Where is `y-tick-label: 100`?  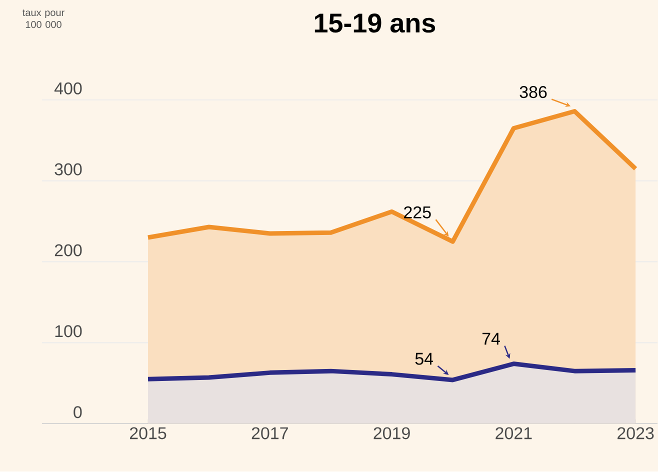
y-tick-label: 100 is located at coordinates (68, 331).